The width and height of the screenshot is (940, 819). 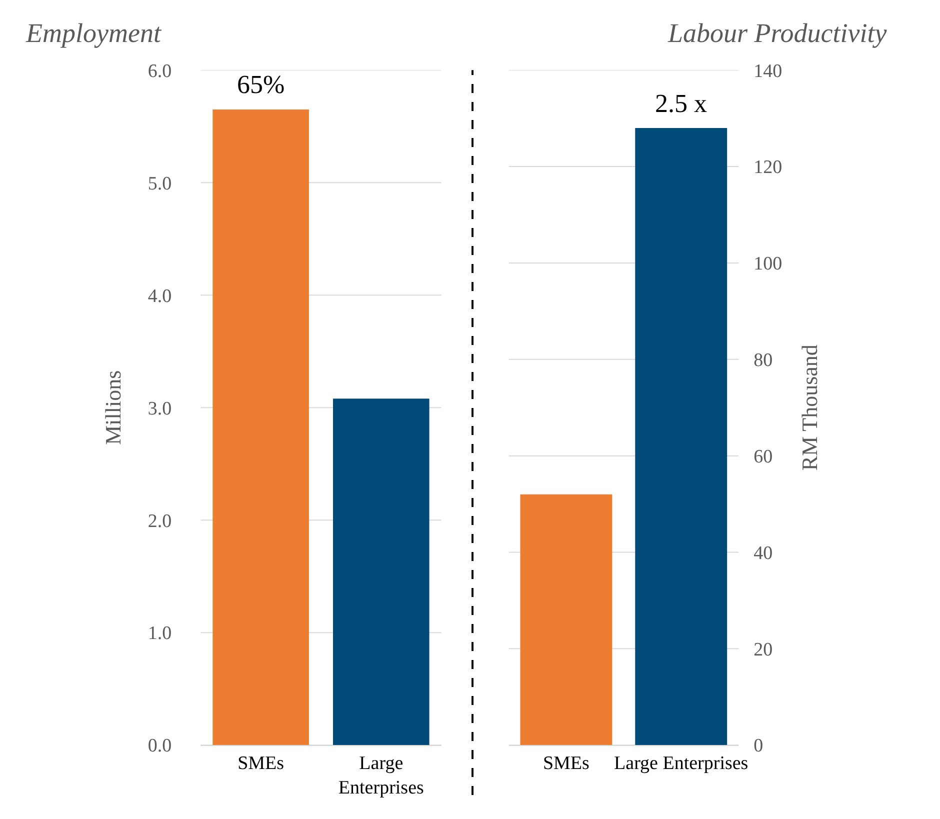 I want to click on y-tick-label: 1.0, so click(x=160, y=633).